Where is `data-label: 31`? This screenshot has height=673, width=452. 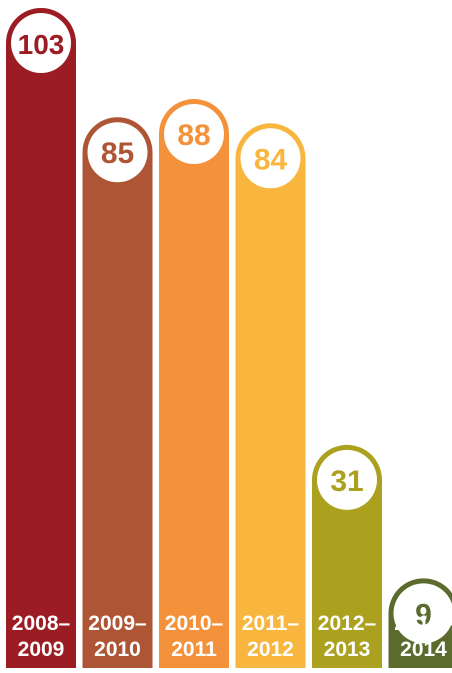 data-label: 31 is located at coordinates (346, 481).